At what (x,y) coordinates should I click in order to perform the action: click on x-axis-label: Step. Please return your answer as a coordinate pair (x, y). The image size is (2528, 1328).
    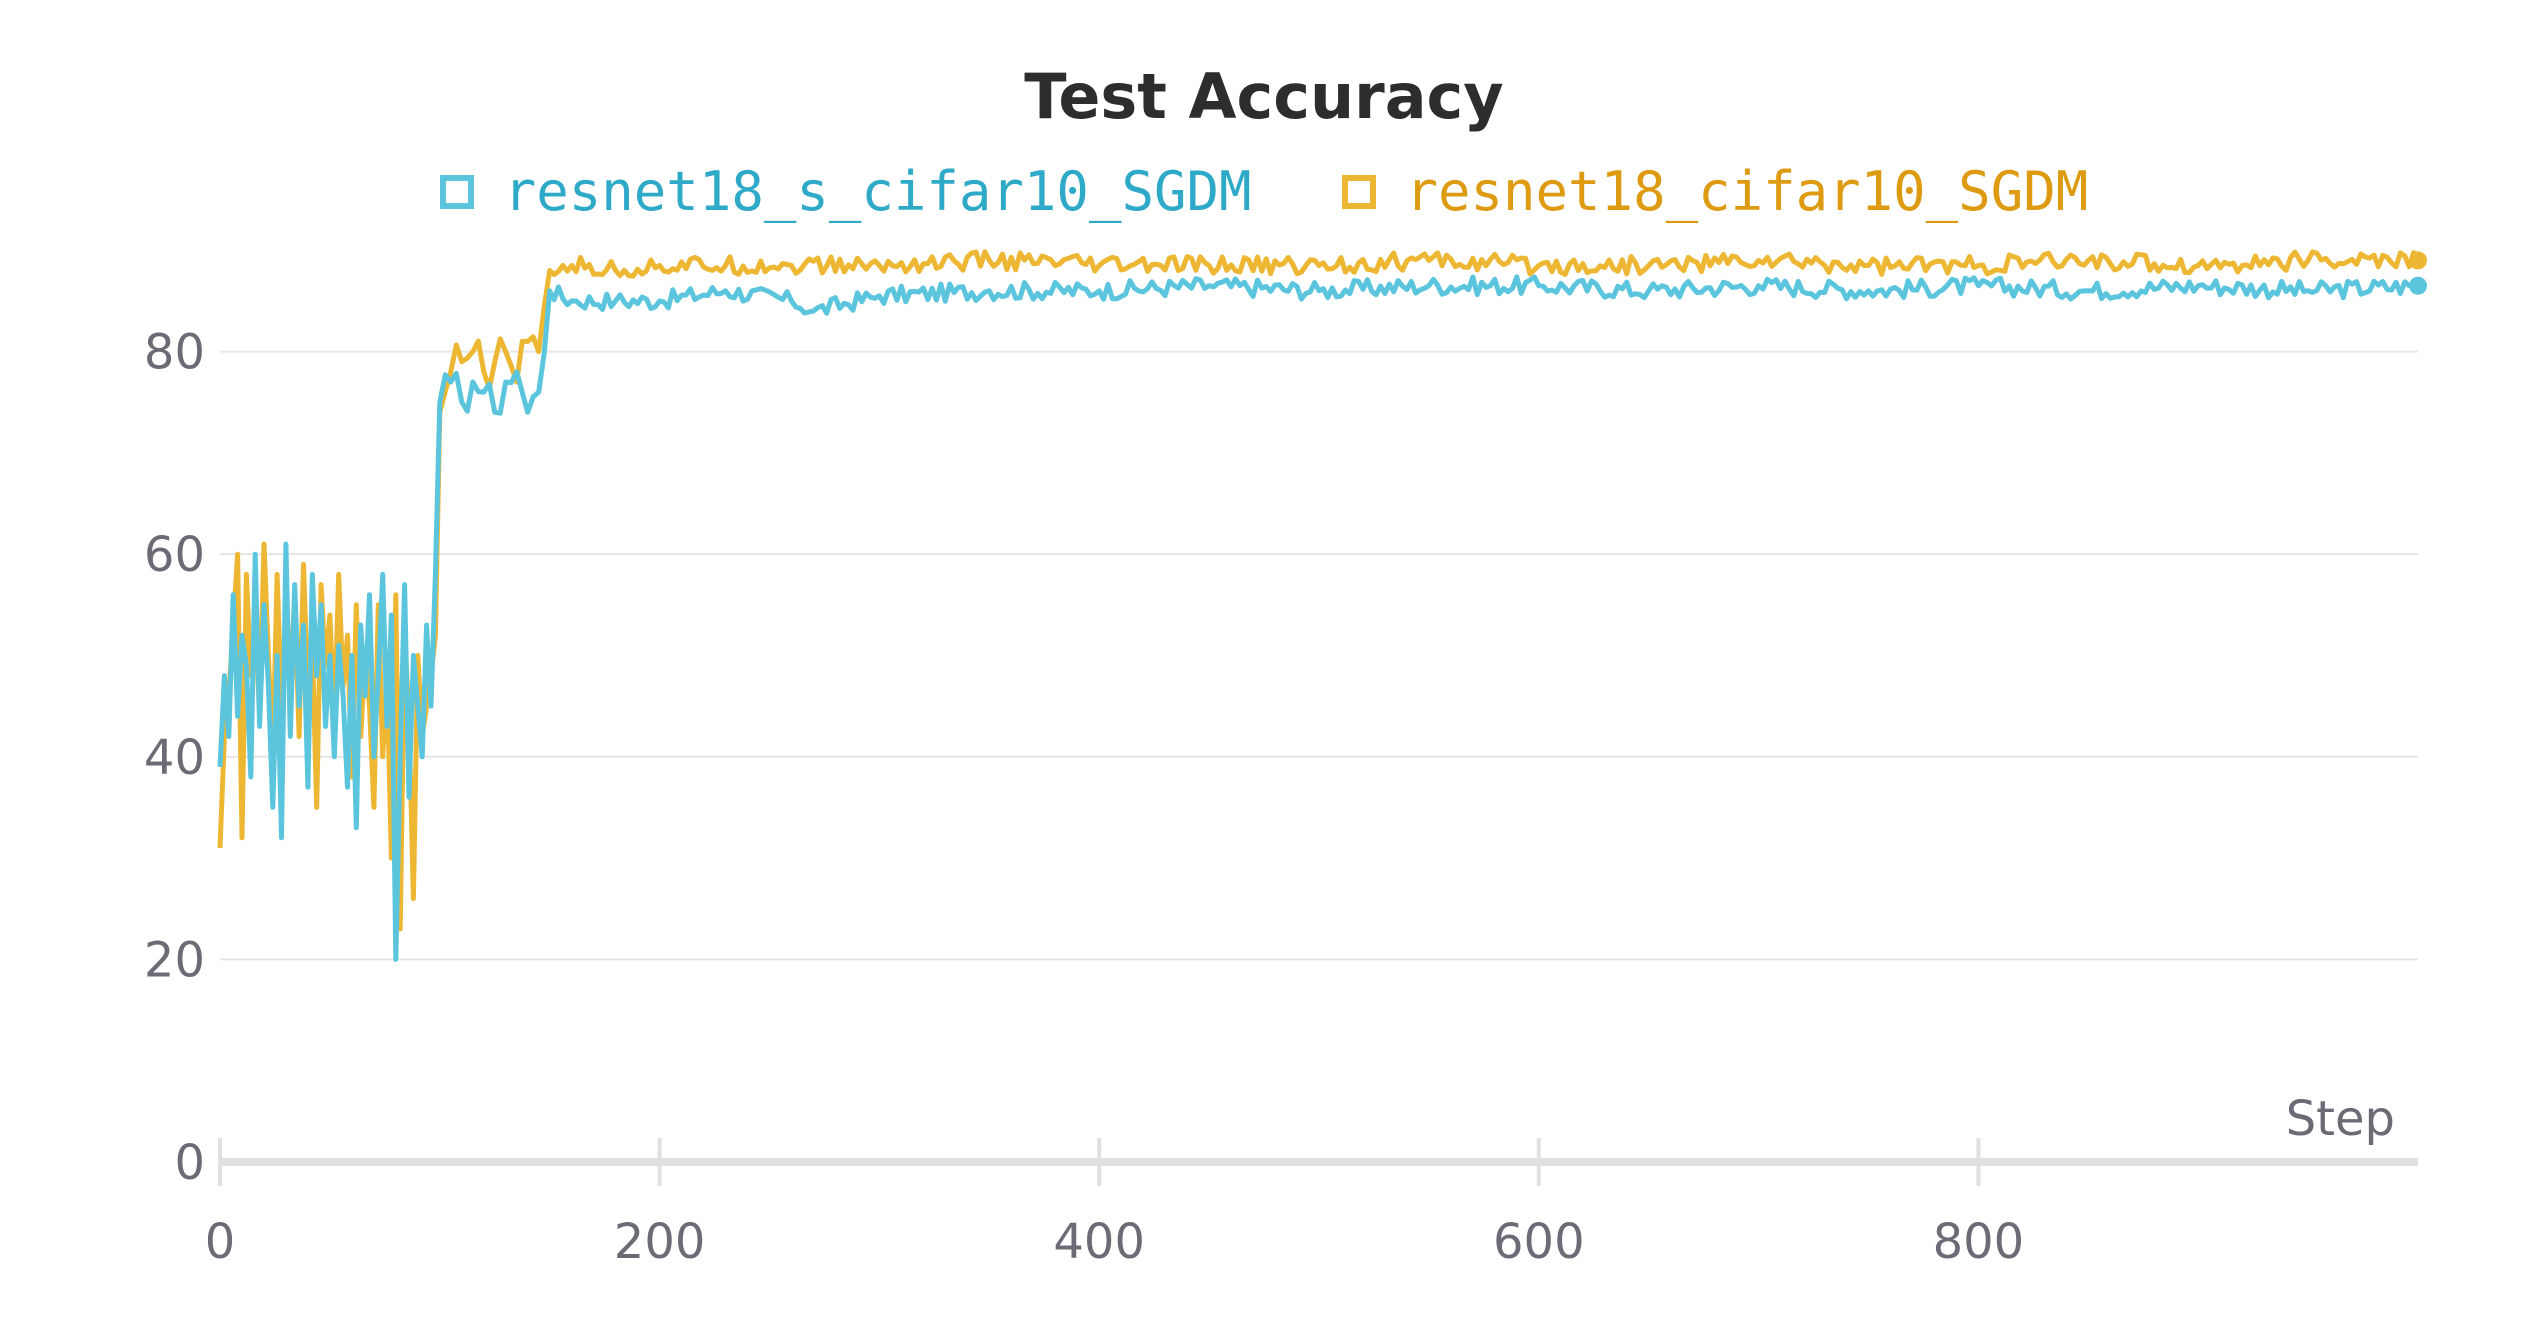
    Looking at the image, I should click on (2340, 1119).